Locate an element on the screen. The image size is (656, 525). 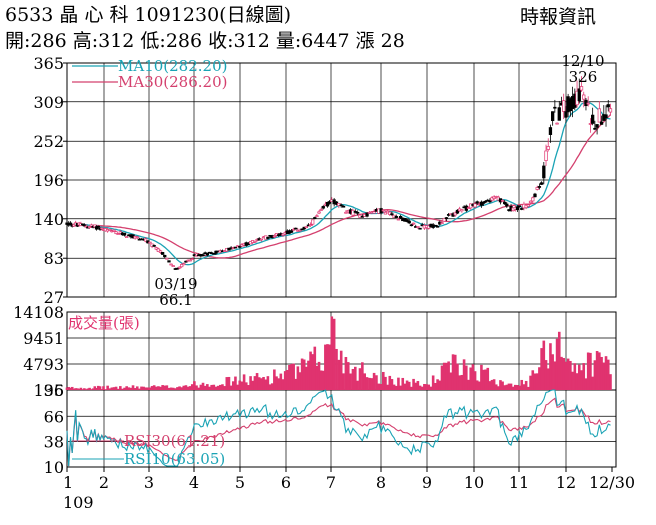
ohlc-summary: 開:286 高:312 低:286 收:312 量:6447 漲 28 is located at coordinates (205, 41).